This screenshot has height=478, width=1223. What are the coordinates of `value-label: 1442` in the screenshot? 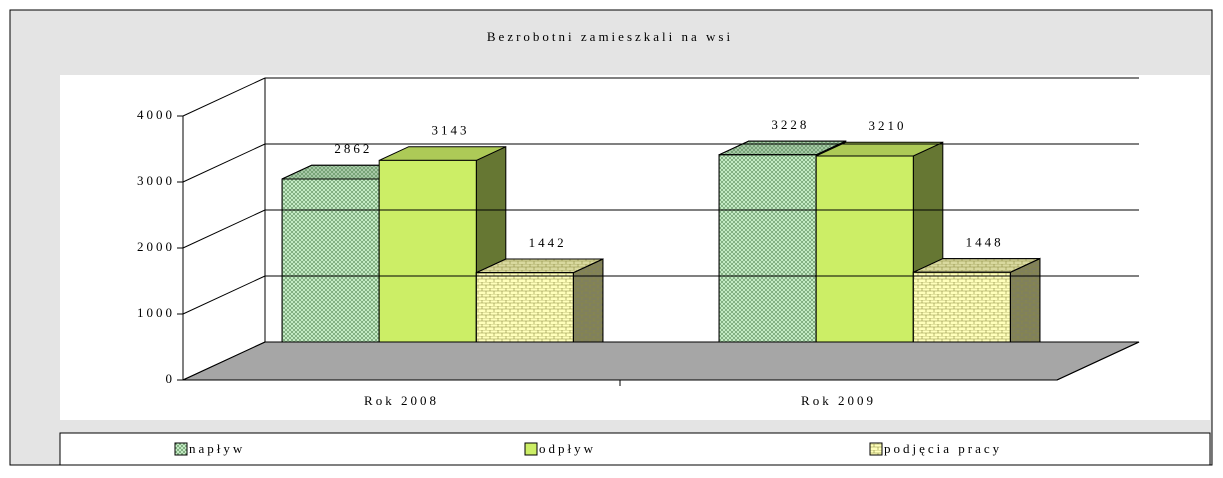 It's located at (548, 242).